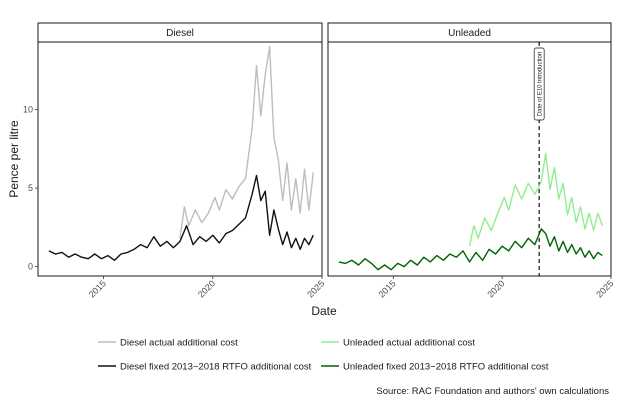  What do you see at coordinates (14, 159) in the screenshot?
I see `y-axis-title: Pence per litre` at bounding box center [14, 159].